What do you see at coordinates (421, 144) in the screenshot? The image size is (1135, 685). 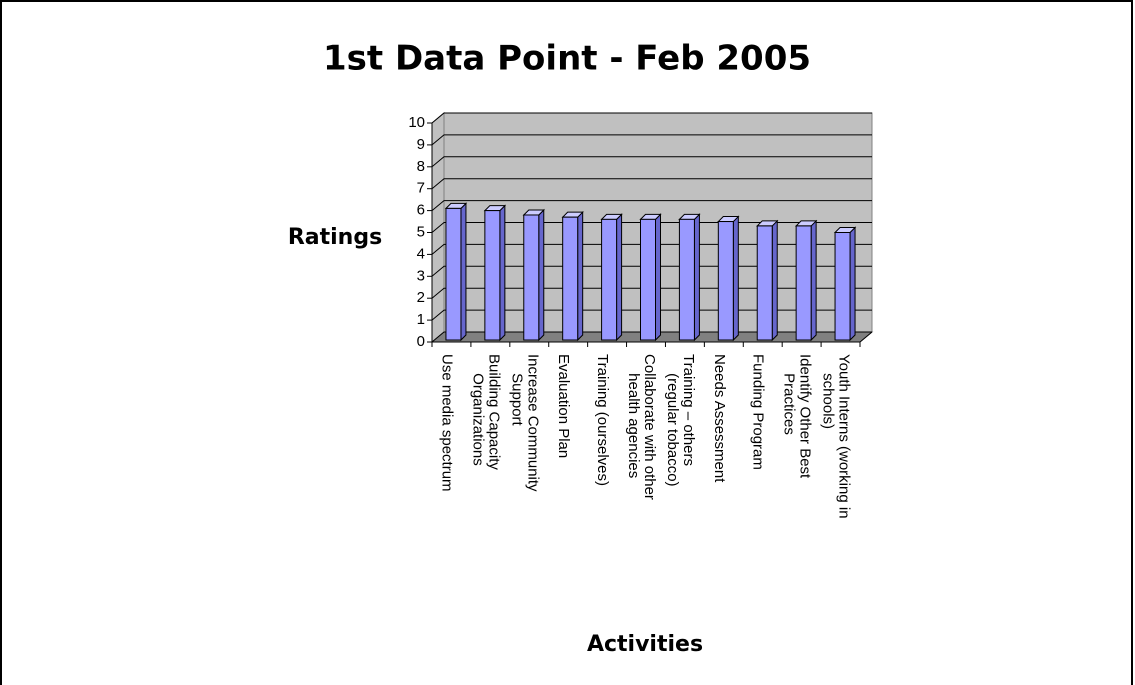 I see `y-tick-label: 9` at bounding box center [421, 144].